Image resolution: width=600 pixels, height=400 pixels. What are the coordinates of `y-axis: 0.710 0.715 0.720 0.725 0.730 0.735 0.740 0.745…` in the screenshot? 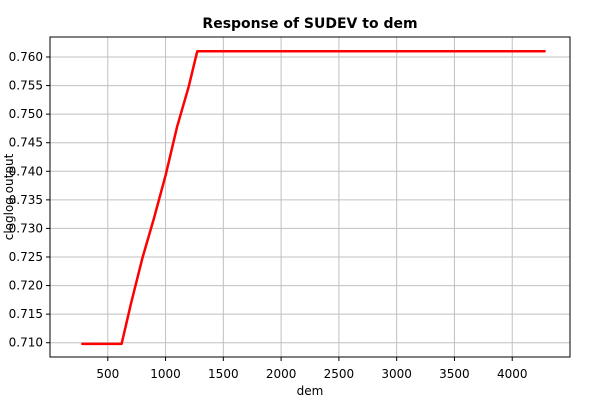 It's located at (29, 200).